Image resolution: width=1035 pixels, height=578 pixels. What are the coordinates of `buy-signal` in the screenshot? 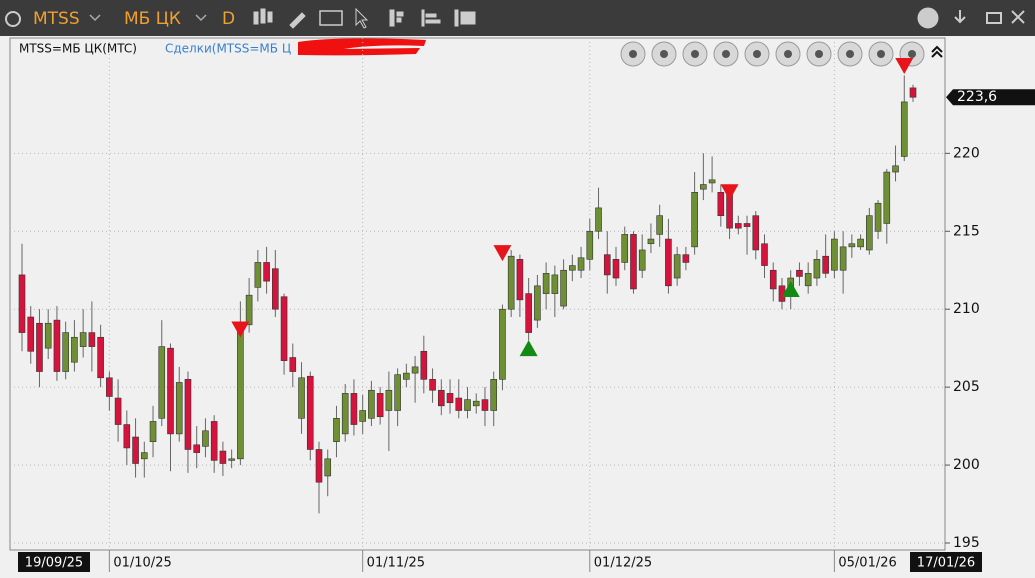 It's located at (790, 288).